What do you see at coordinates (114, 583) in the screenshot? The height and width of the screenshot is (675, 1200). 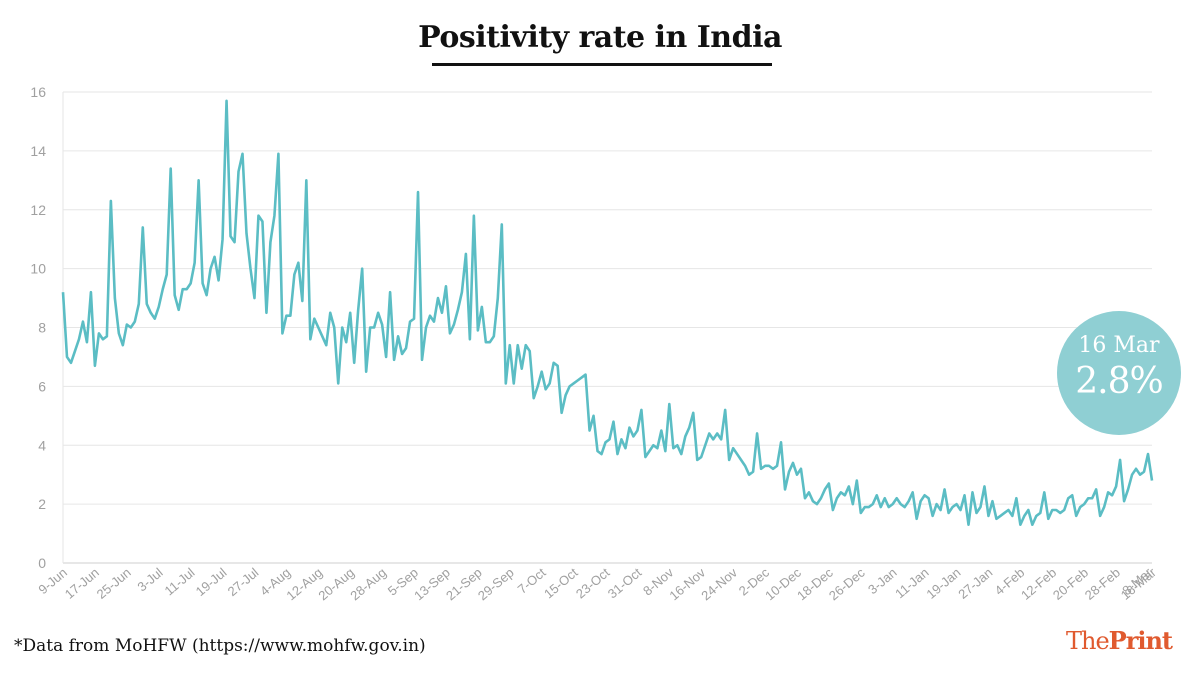 I see `x-tick-label: 25-Jun` at bounding box center [114, 583].